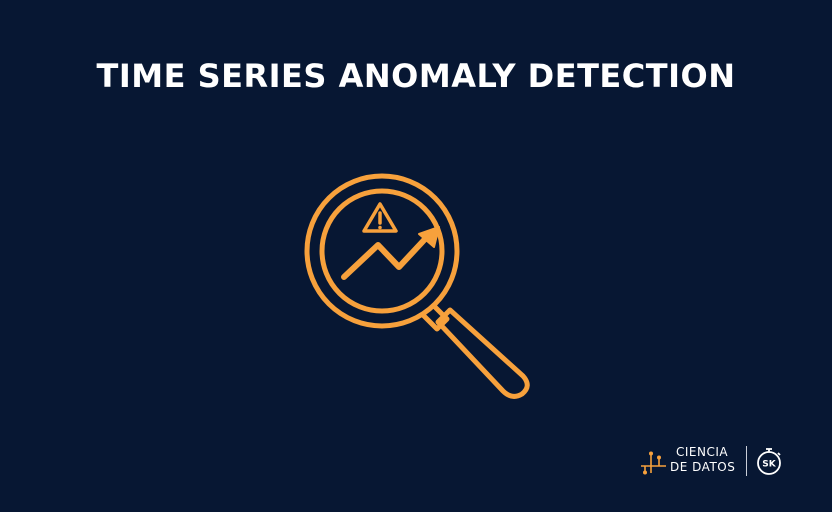  I want to click on page-title: TIME SERIES ANOMALY DETECTION, so click(416, 76).